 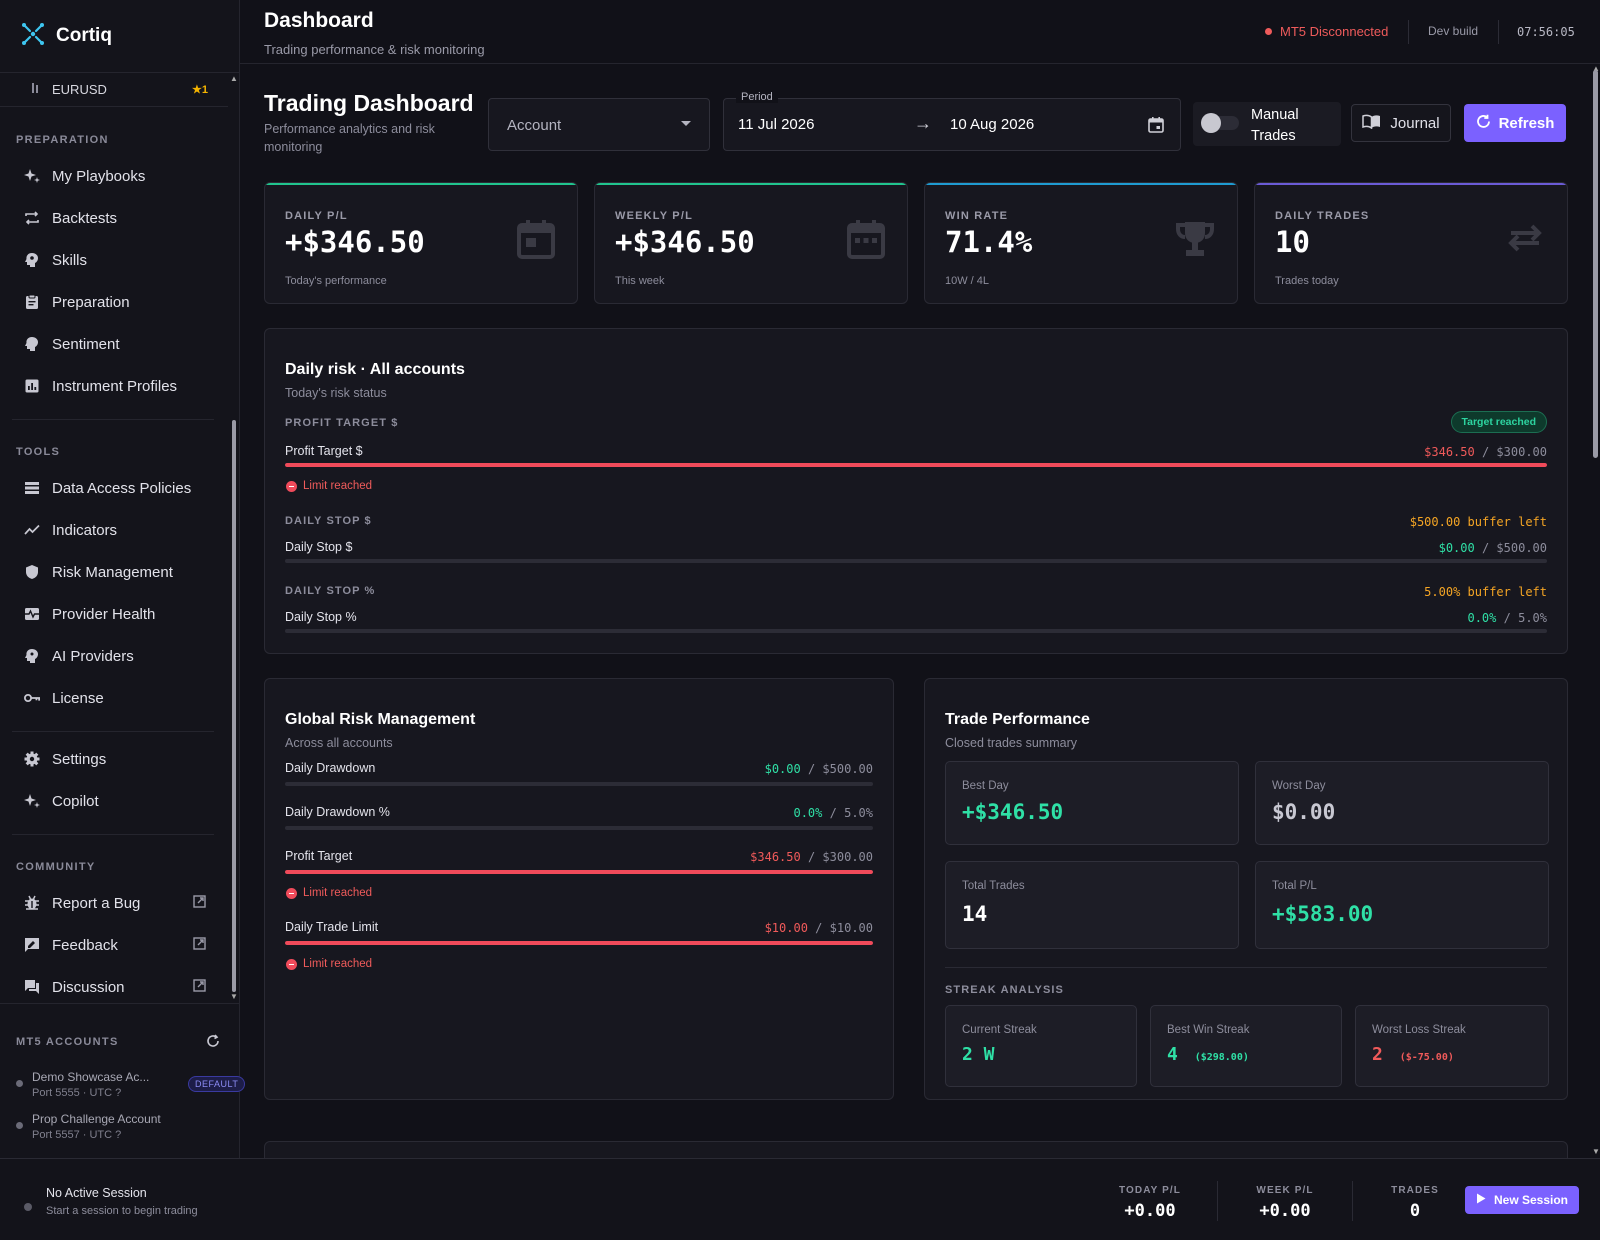 I want to click on clipboard-icon, so click(x=32, y=302).